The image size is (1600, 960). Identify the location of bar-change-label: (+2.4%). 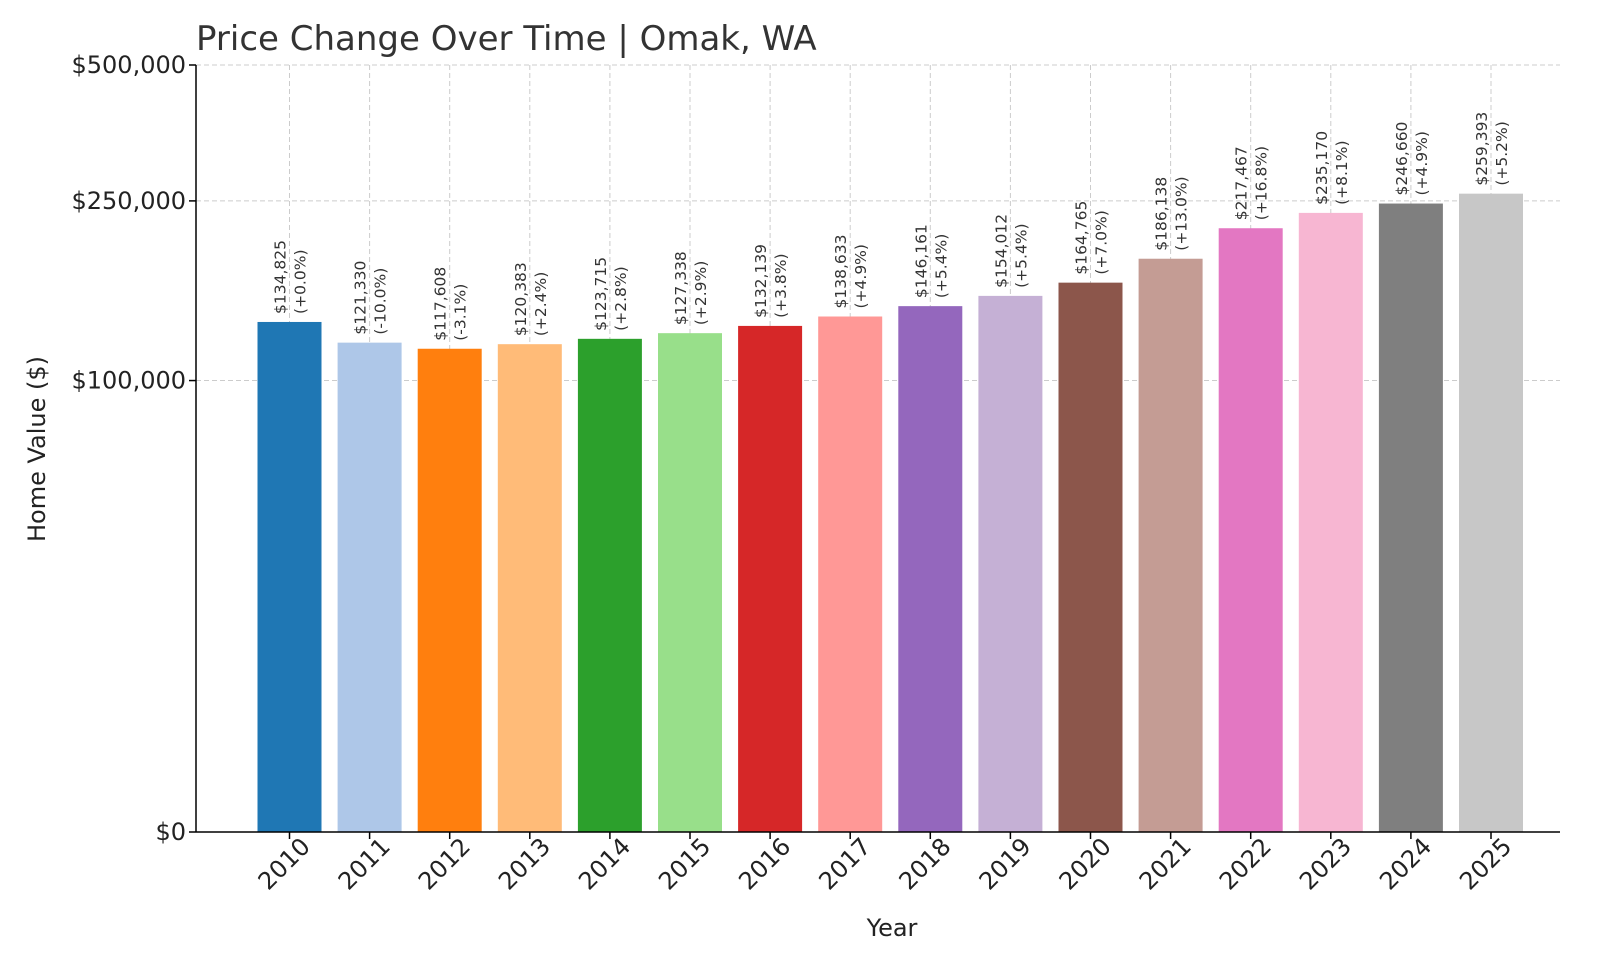
(541, 304).